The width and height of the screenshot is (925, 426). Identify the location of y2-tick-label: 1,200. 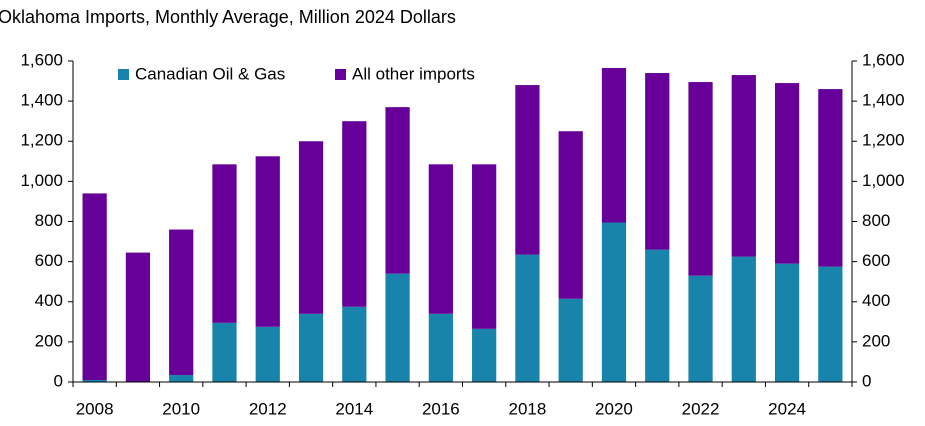
(883, 140).